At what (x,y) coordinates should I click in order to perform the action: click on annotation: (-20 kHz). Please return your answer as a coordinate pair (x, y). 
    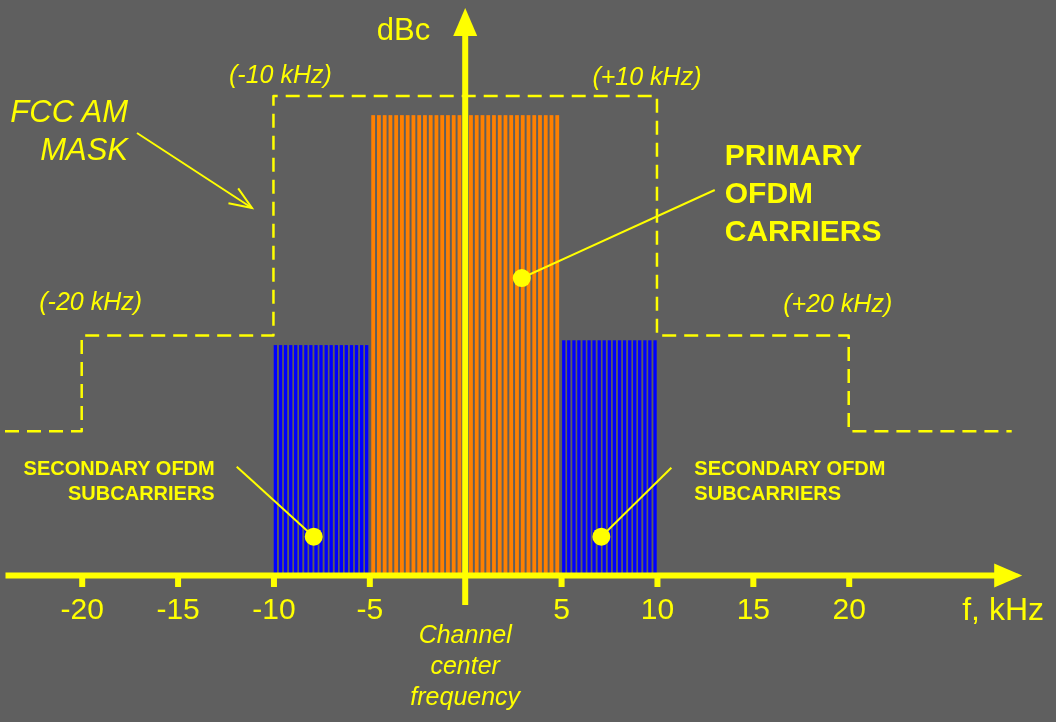
    Looking at the image, I should click on (91, 300).